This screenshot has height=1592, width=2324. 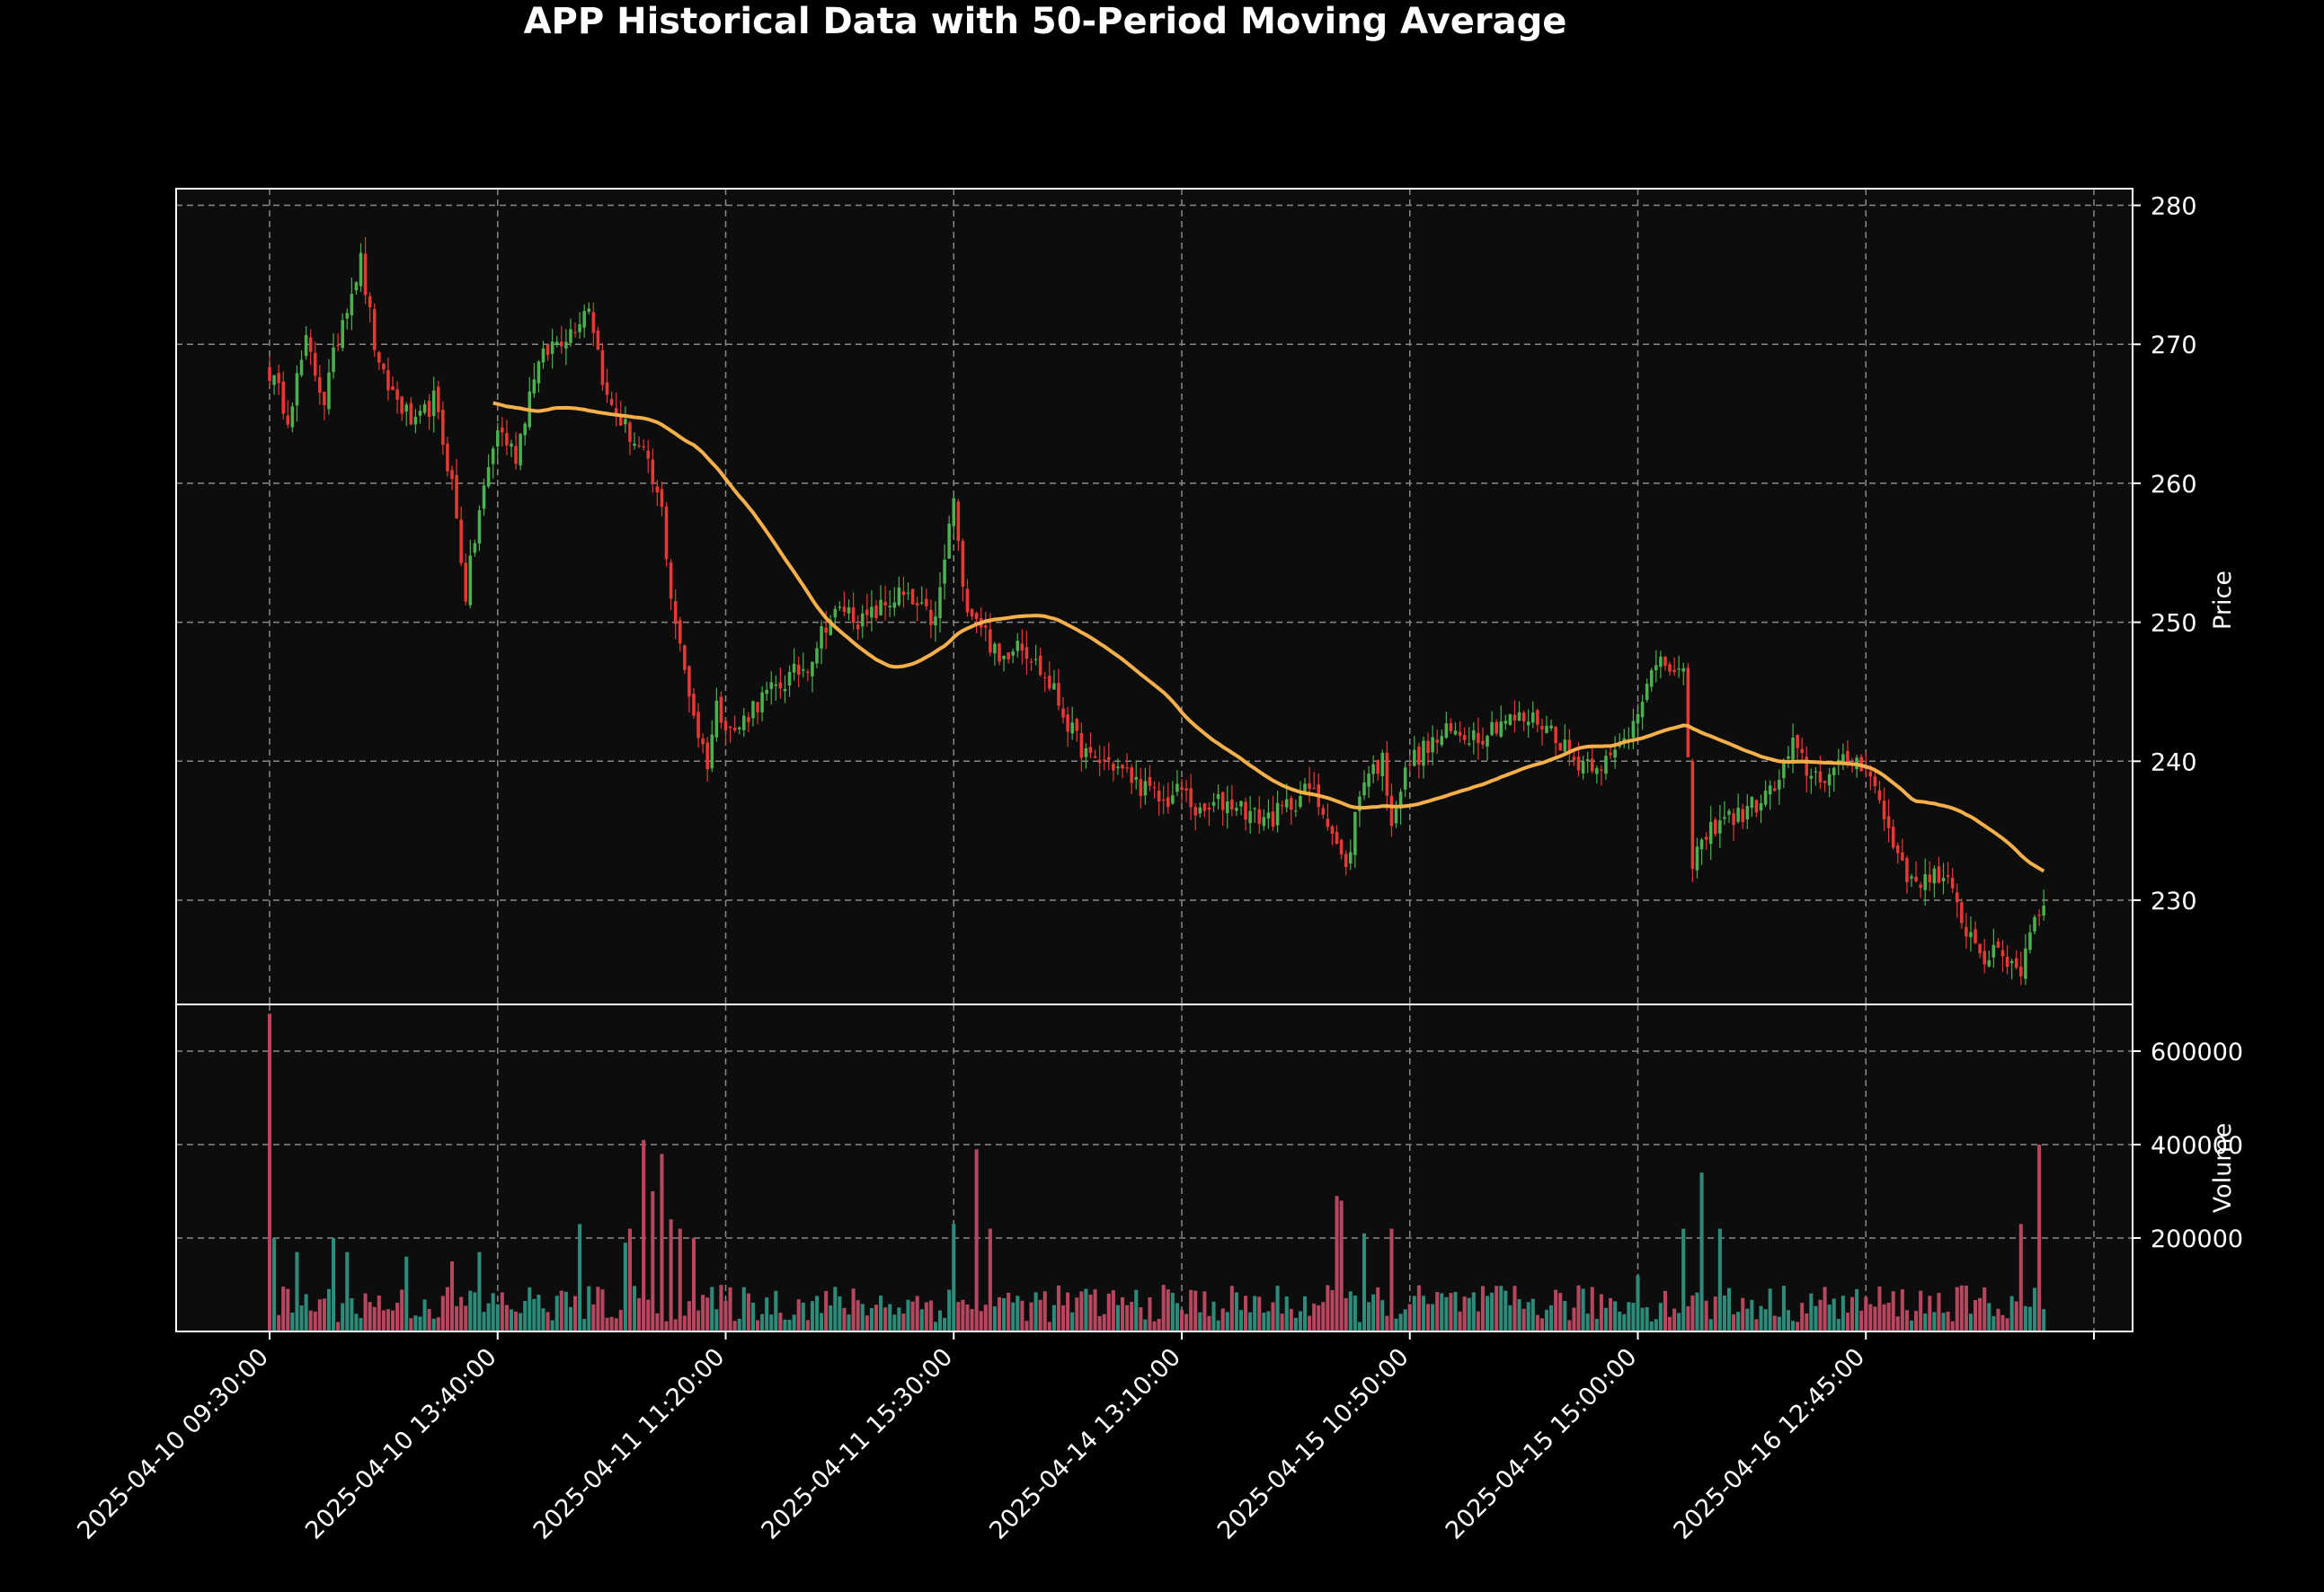 I want to click on price-y-axis-label: Price, so click(x=2223, y=600).